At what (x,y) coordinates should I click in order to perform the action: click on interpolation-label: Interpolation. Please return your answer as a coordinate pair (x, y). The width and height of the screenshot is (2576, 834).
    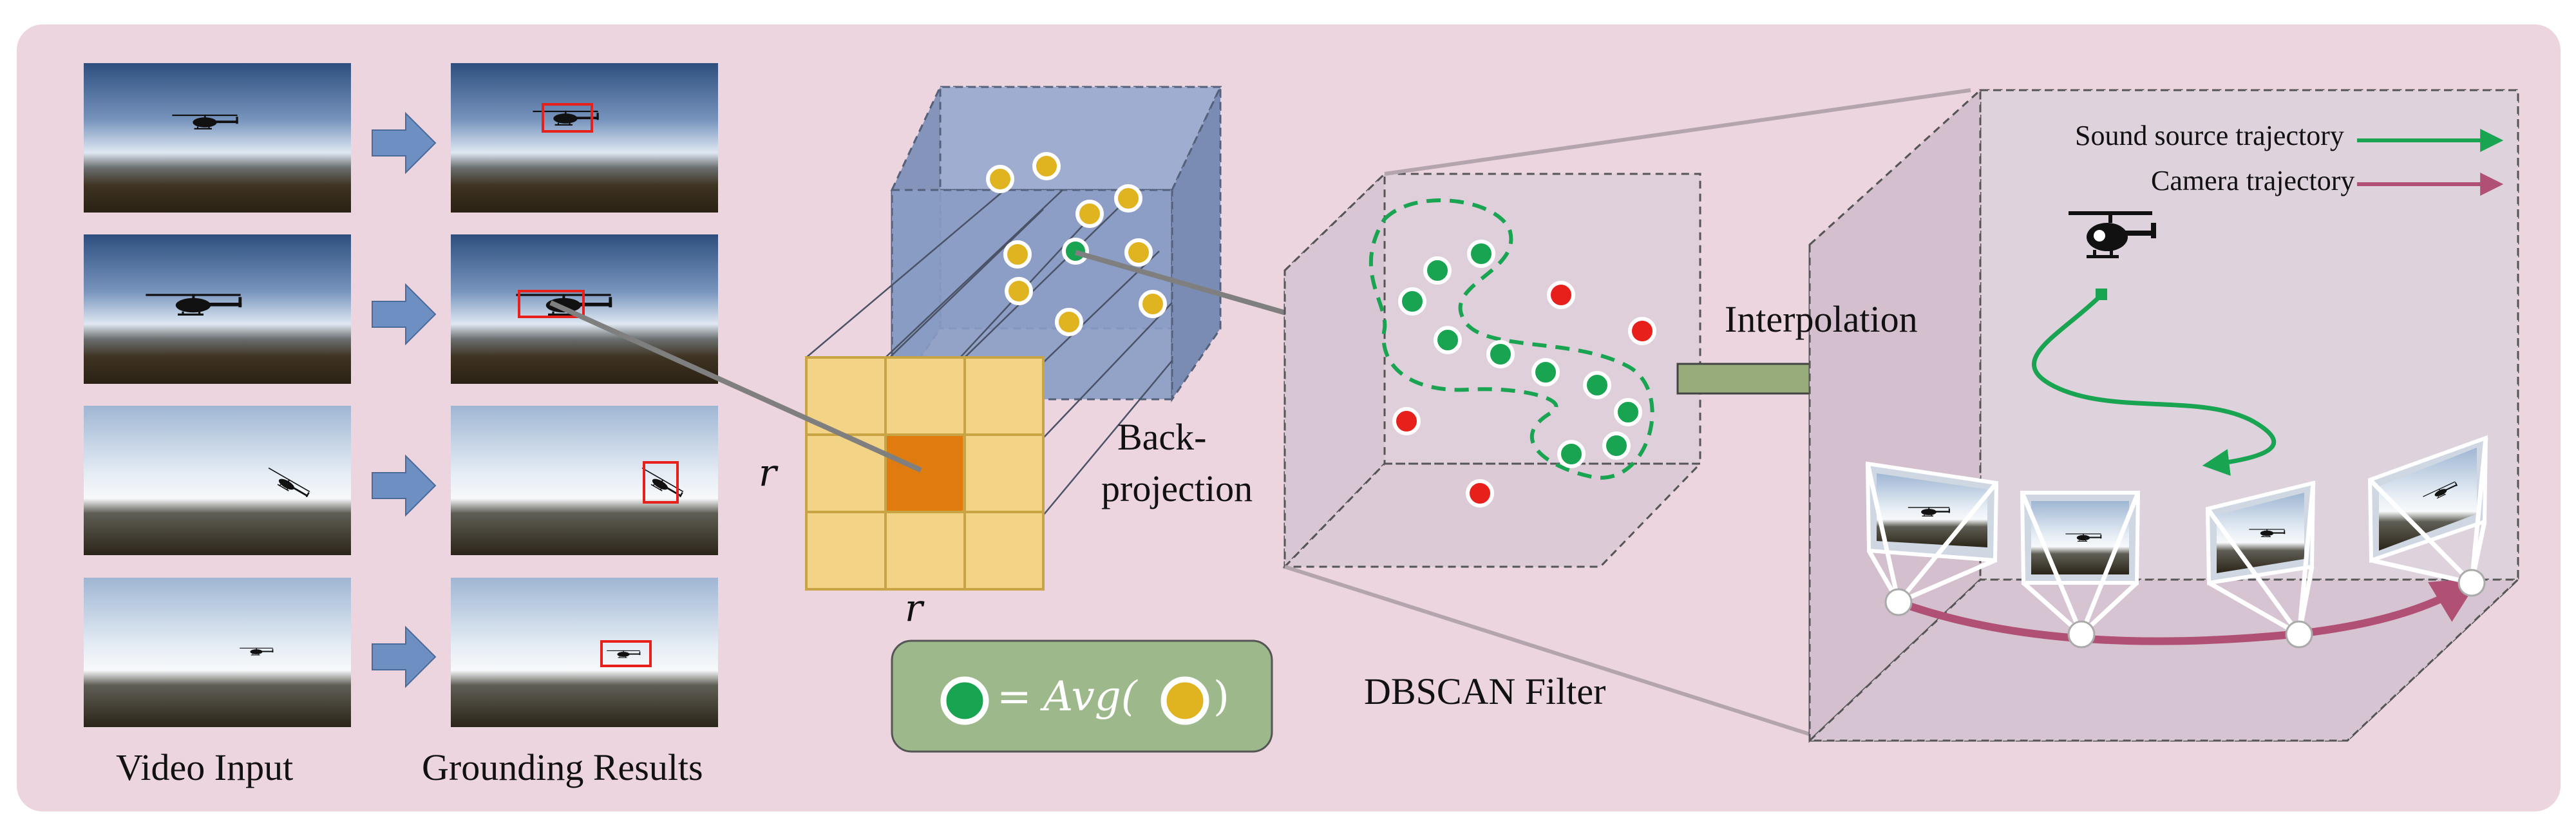
    Looking at the image, I should click on (1822, 319).